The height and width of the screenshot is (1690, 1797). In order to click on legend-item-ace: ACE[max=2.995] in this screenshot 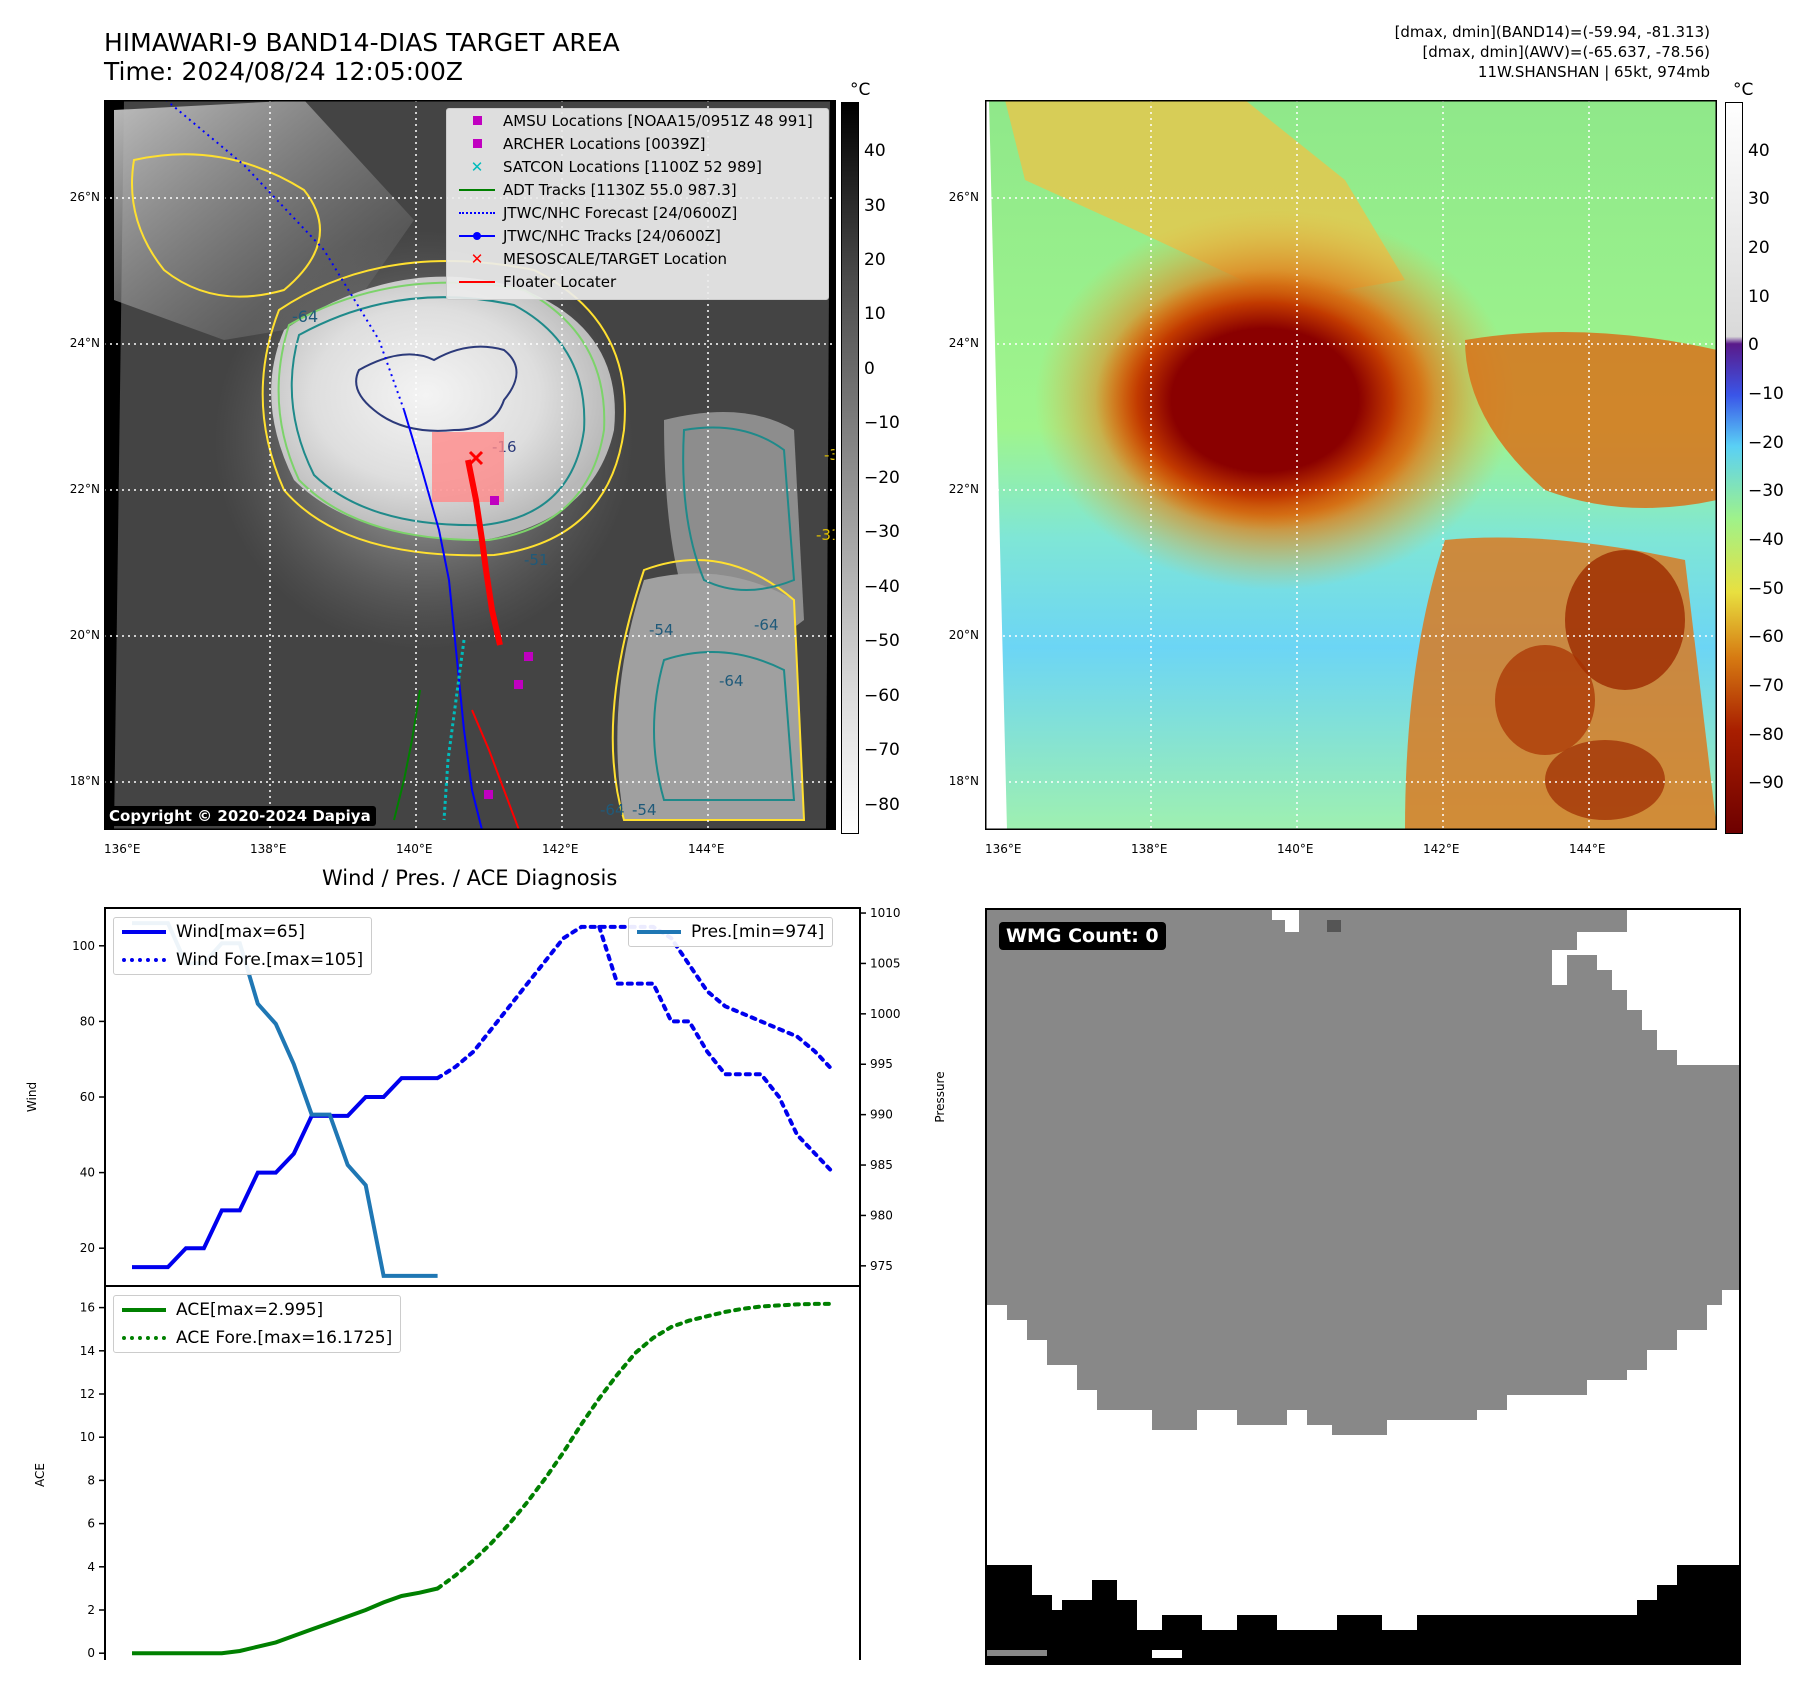, I will do `click(257, 1310)`.